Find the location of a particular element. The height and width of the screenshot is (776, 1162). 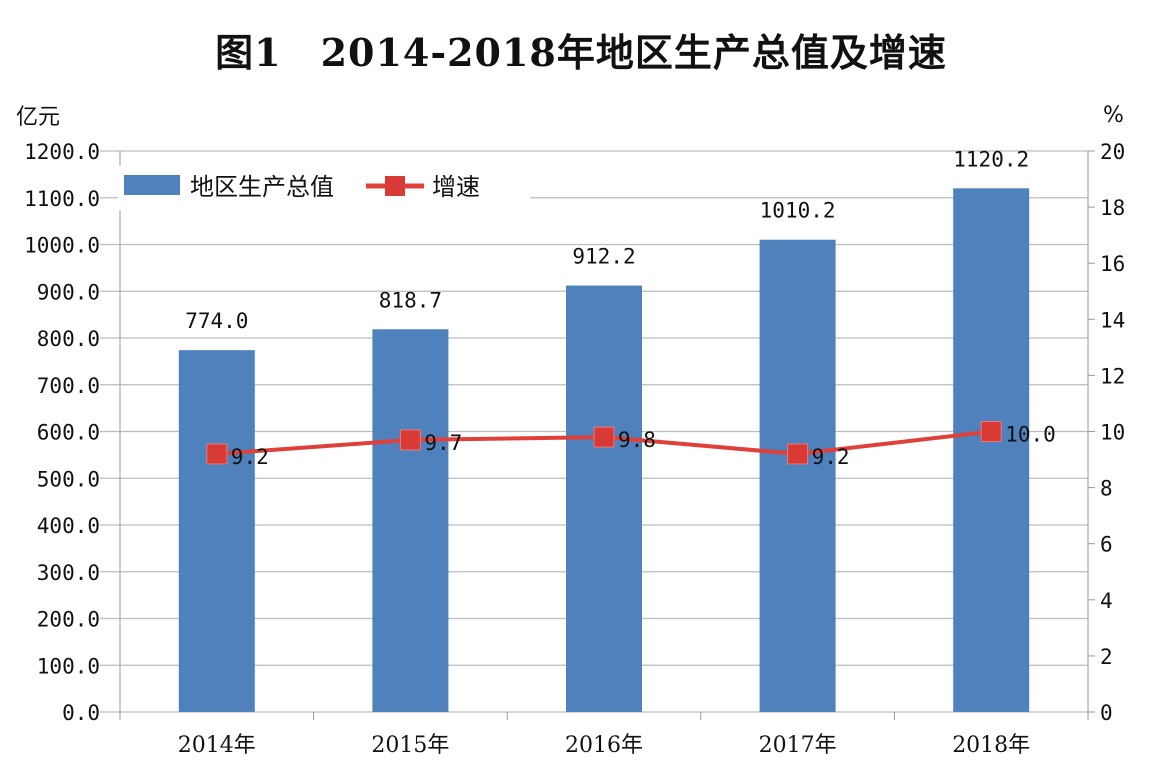

bar-data-label: 818.7 is located at coordinates (410, 300).